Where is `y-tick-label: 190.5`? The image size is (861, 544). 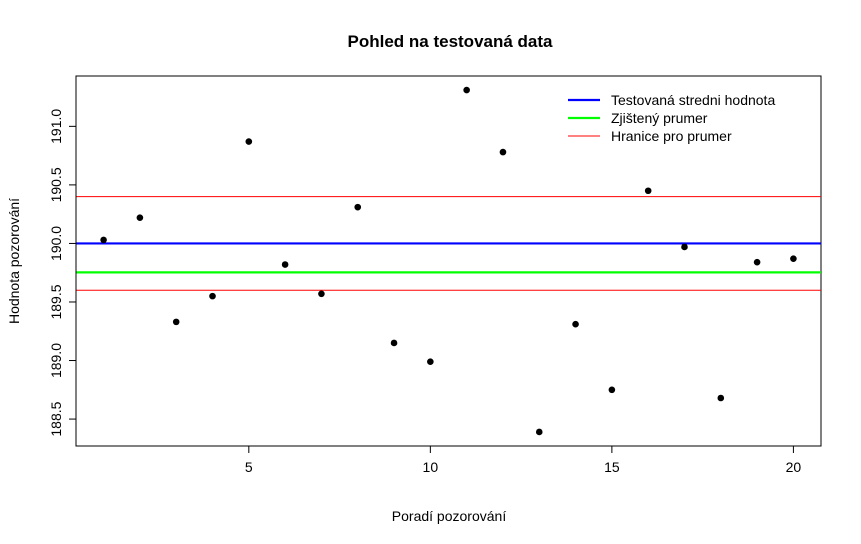
y-tick-label: 190.5 is located at coordinates (56, 184).